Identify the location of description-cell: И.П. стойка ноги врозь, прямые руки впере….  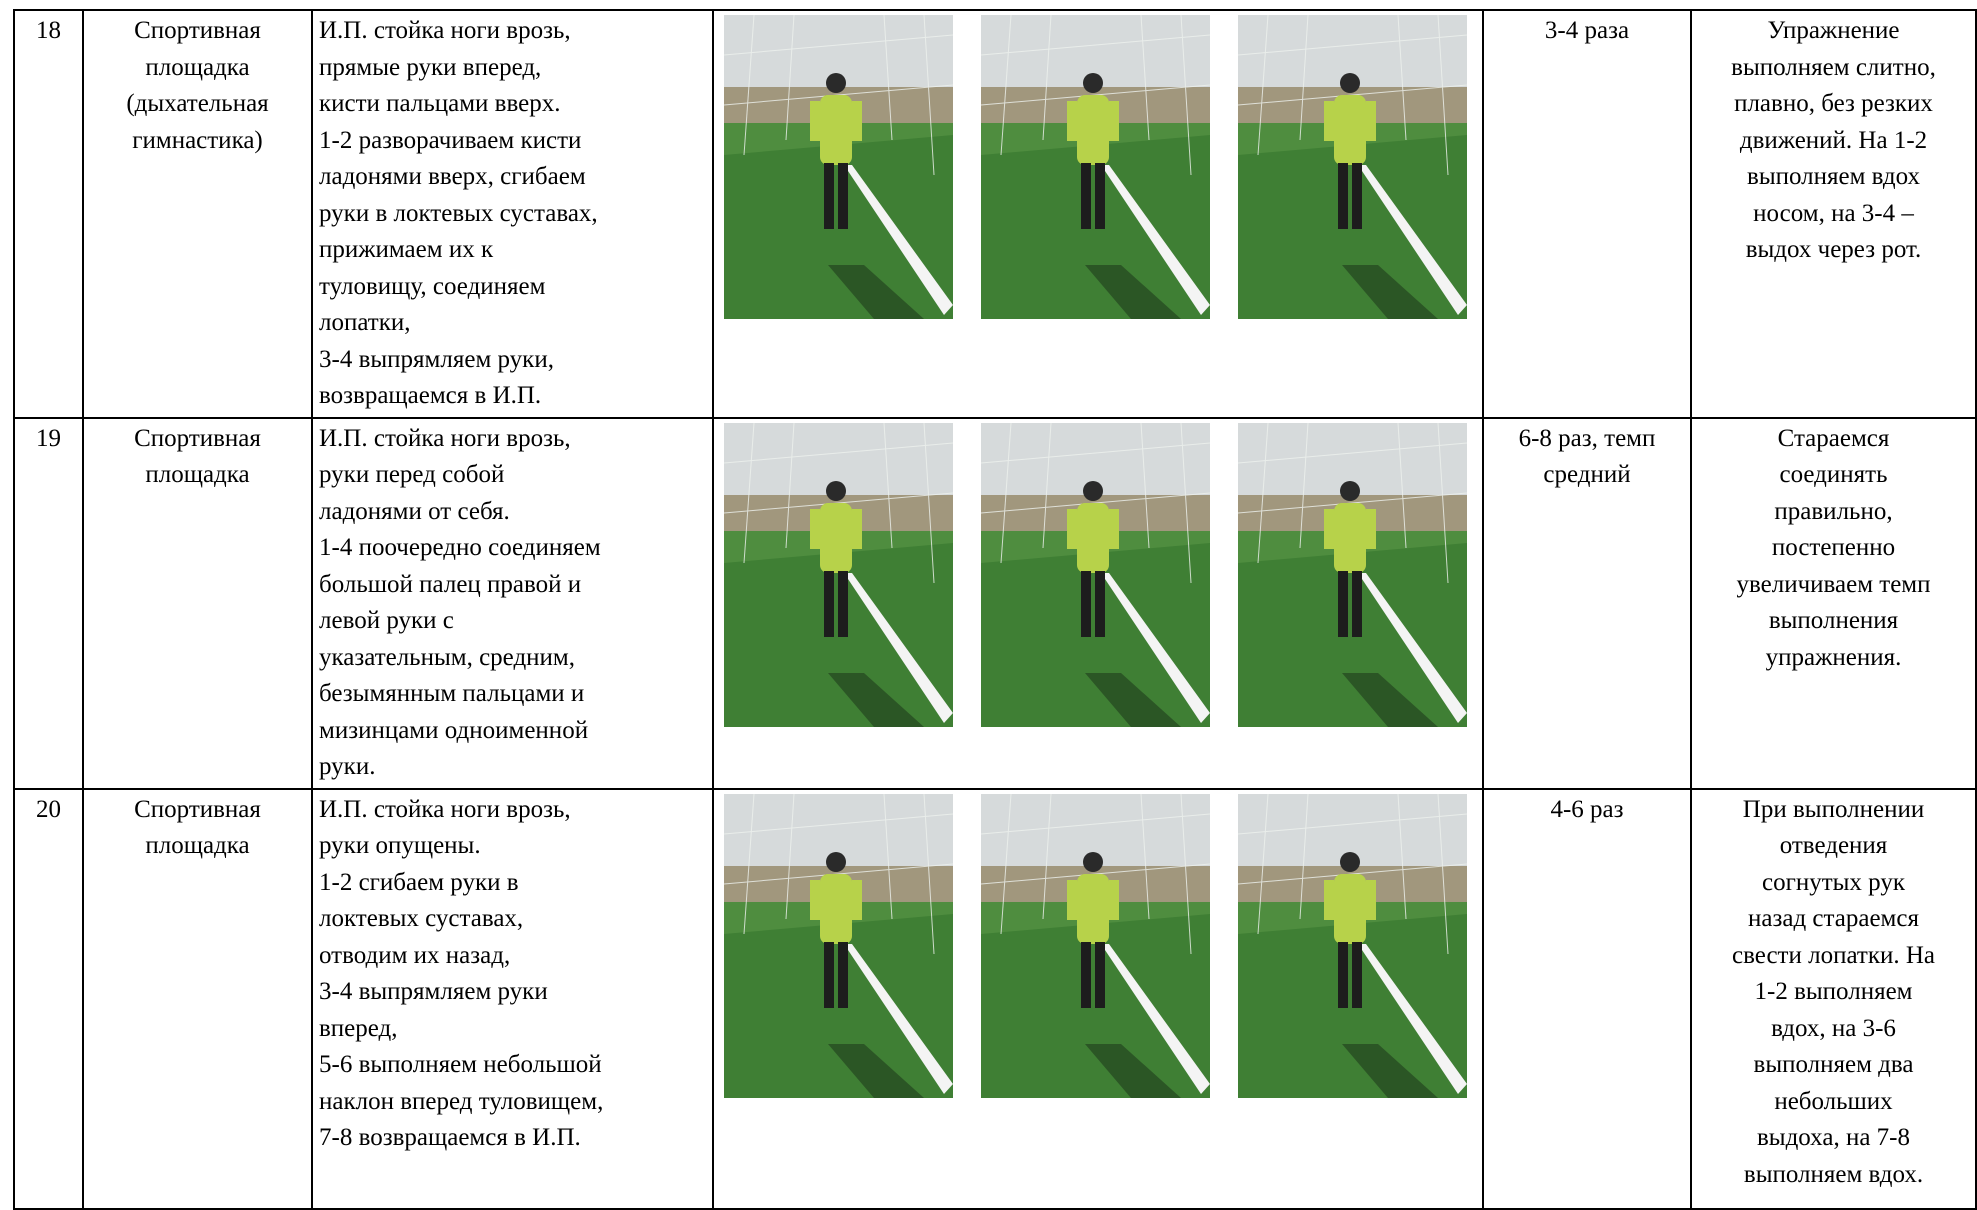
(512, 214).